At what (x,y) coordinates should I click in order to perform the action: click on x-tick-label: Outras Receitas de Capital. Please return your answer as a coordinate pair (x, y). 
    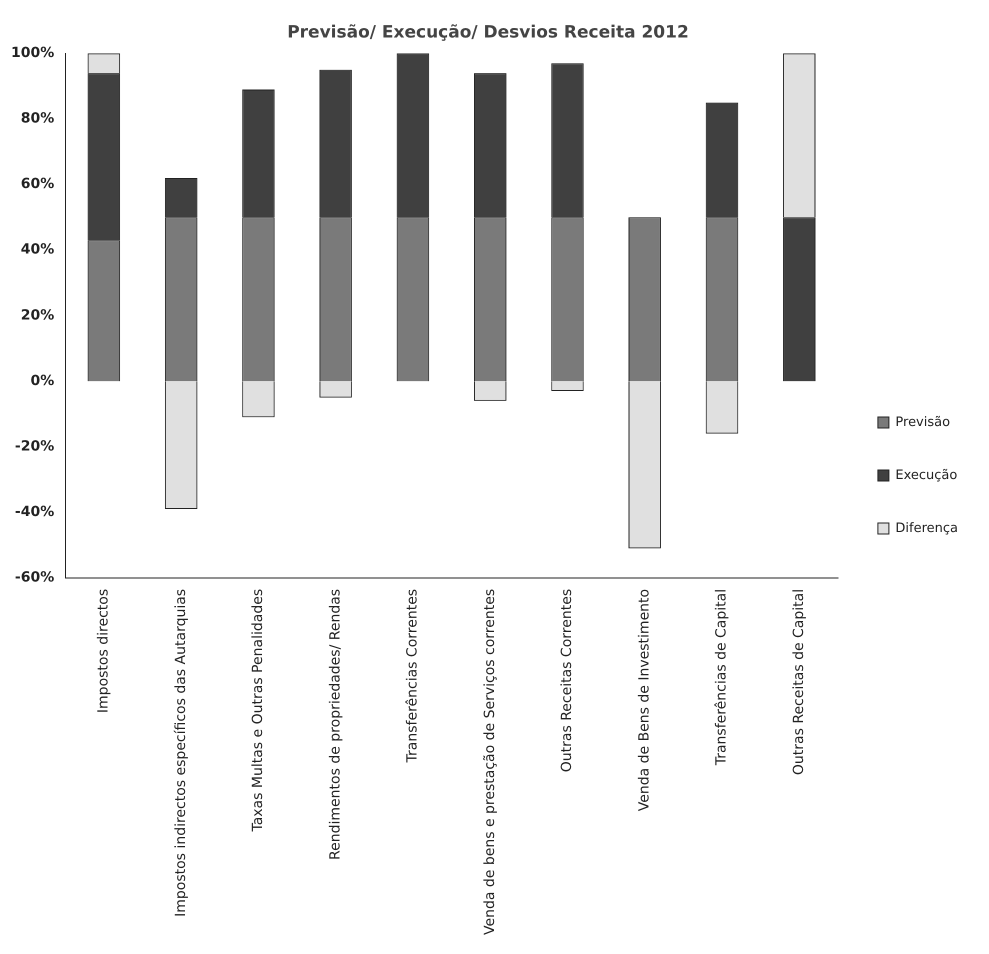
    Looking at the image, I should click on (798, 682).